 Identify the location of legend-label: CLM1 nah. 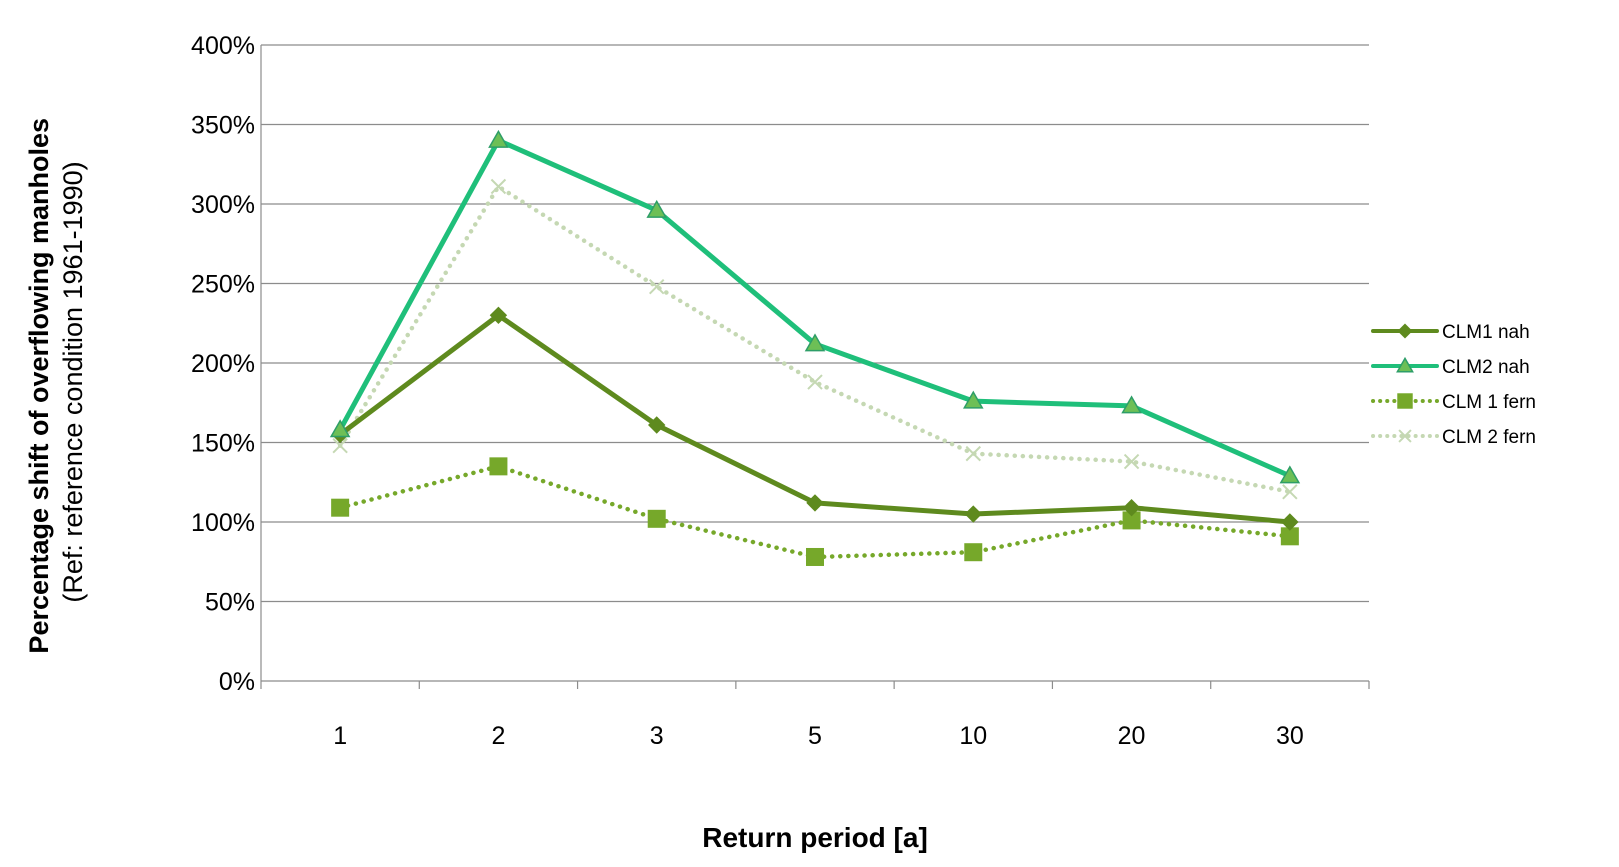
(1486, 332).